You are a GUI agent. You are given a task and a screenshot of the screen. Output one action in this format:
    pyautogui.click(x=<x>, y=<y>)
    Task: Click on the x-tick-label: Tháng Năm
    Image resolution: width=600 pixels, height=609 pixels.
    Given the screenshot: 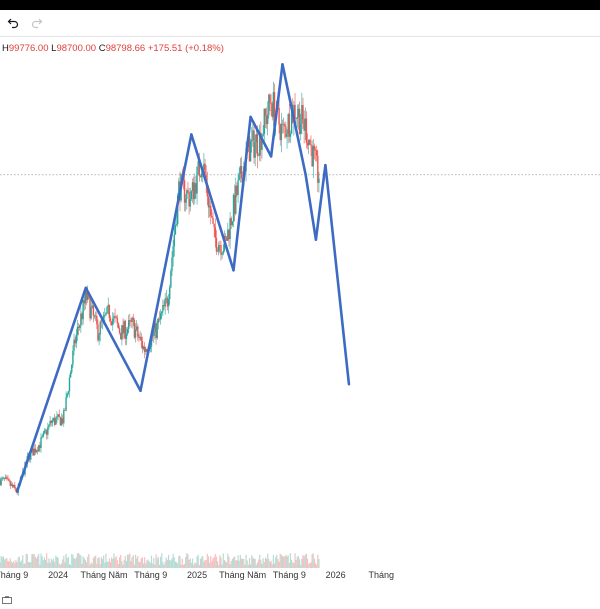 What is the action you would take?
    pyautogui.click(x=104, y=575)
    